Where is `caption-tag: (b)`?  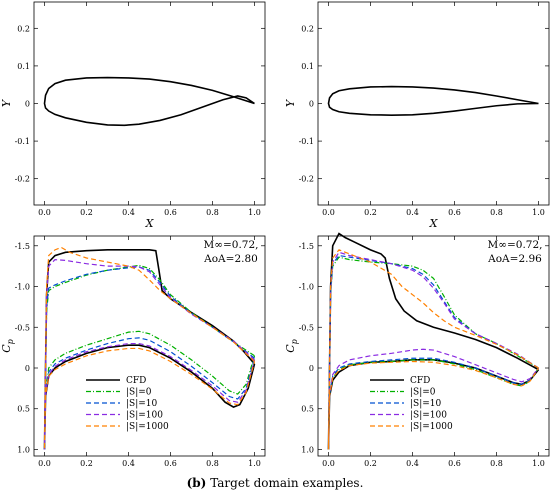
caption-tag: (b) is located at coordinates (196, 483).